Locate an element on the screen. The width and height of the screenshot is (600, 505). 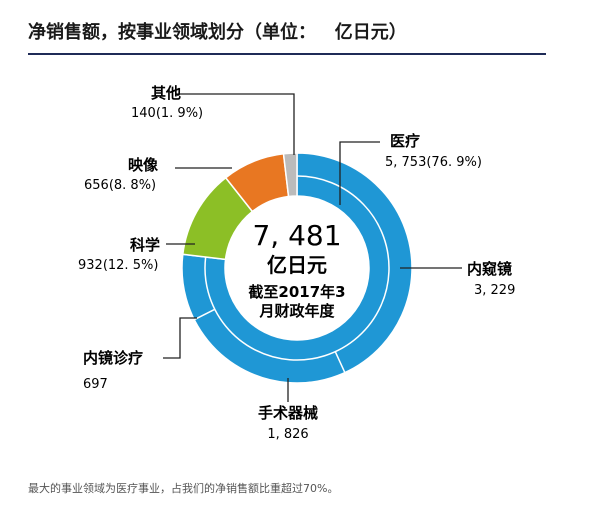
label-endoscopy-value: 3, 229 is located at coordinates (494, 290).